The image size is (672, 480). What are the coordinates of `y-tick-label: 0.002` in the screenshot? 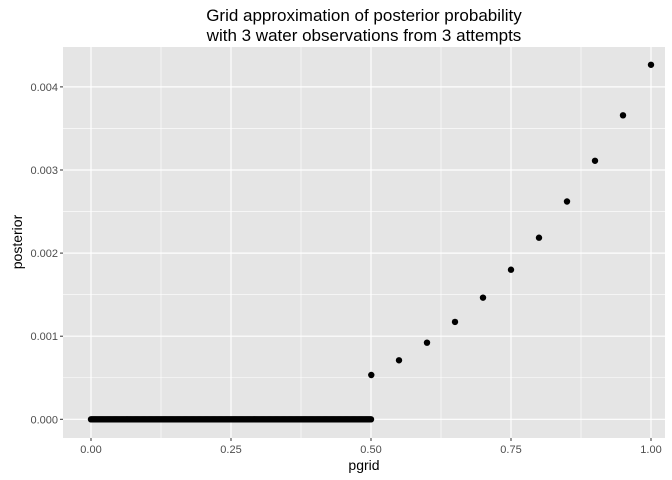 It's located at (44, 254).